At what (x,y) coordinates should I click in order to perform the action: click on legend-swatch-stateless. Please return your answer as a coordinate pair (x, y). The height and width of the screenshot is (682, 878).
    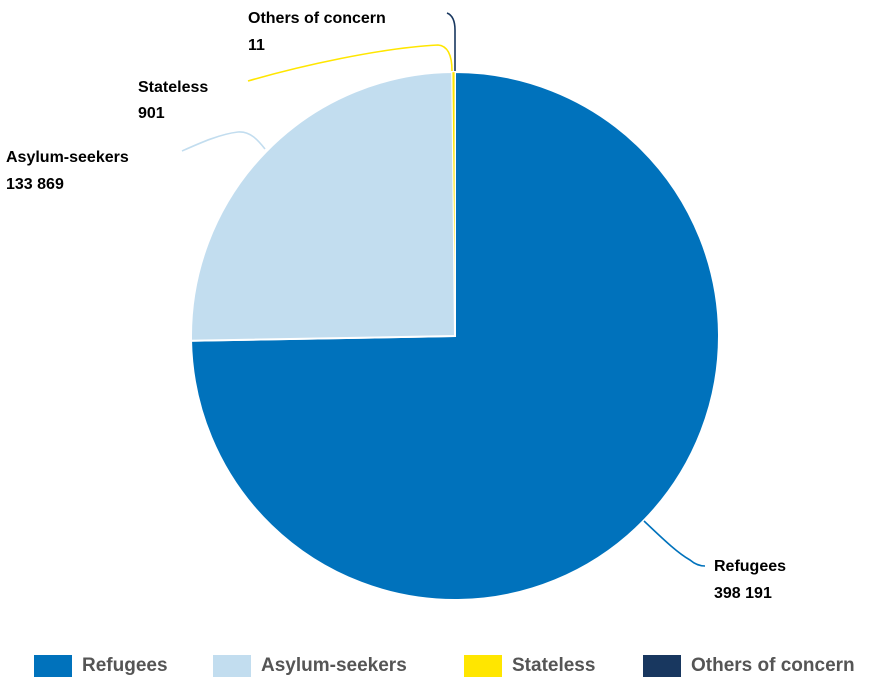
    Looking at the image, I should click on (483, 666).